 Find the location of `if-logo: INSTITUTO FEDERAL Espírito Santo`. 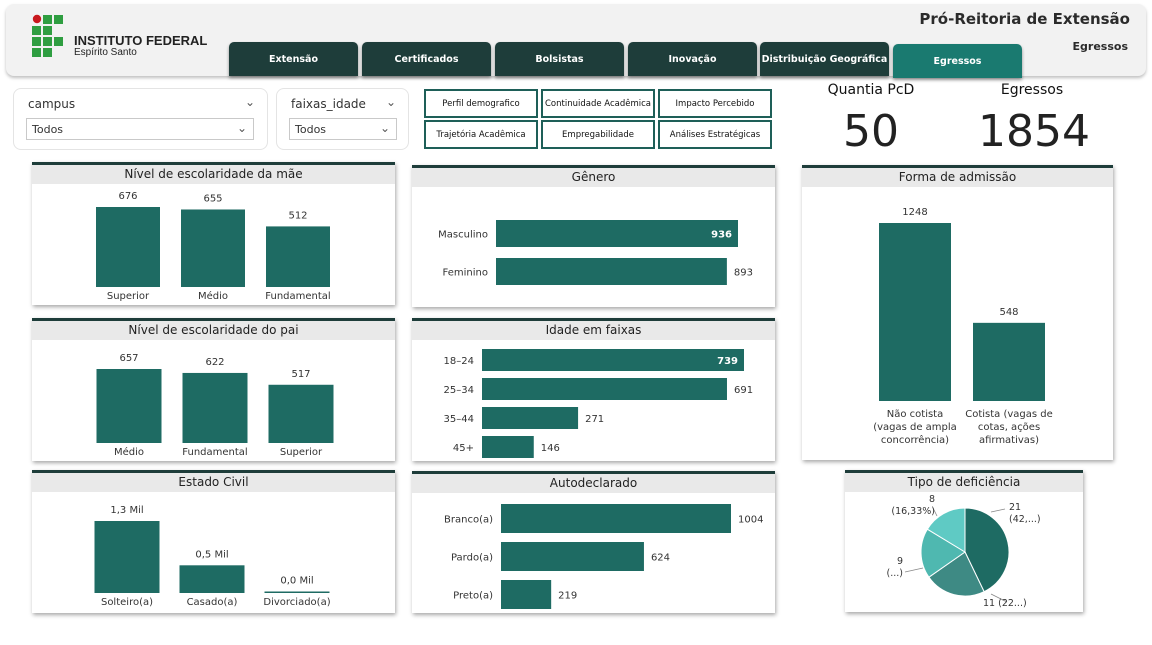

if-logo: INSTITUTO FEDERAL Espírito Santo is located at coordinates (122, 38).